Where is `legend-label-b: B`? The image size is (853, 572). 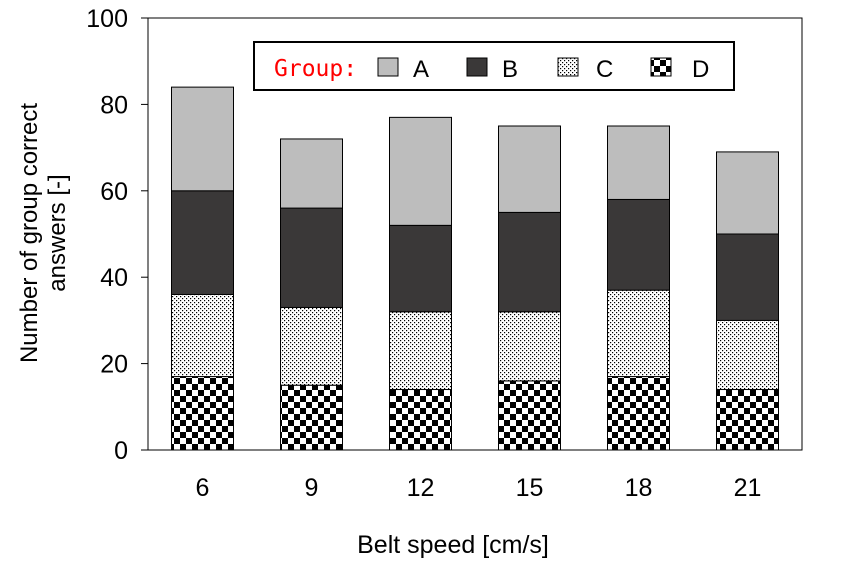 legend-label-b: B is located at coordinates (510, 69).